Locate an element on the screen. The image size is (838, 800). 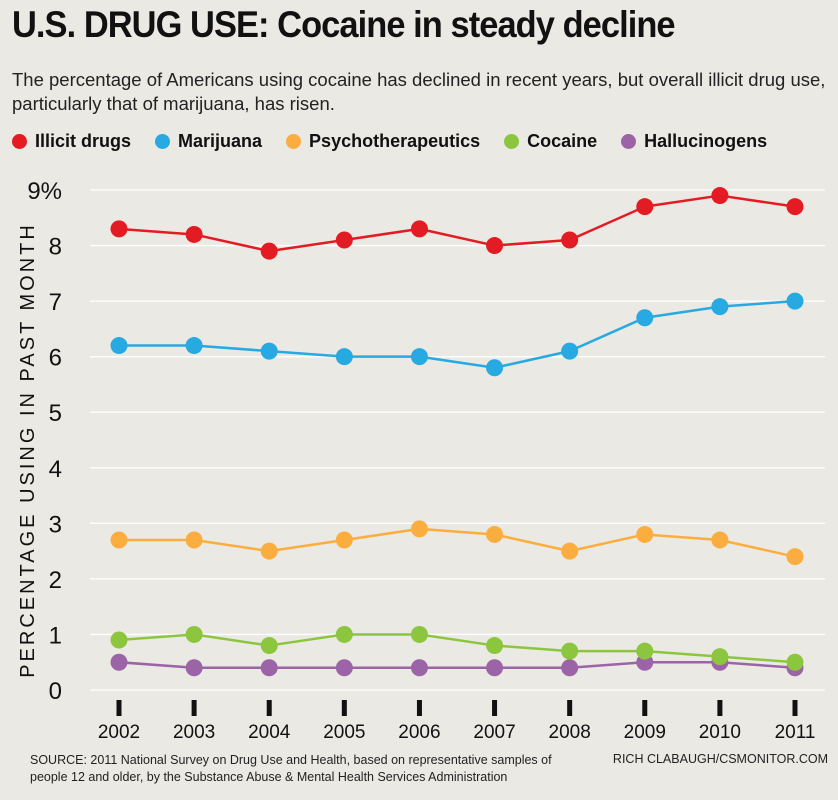
y-tick-label-8: 8 is located at coordinates (55, 247).